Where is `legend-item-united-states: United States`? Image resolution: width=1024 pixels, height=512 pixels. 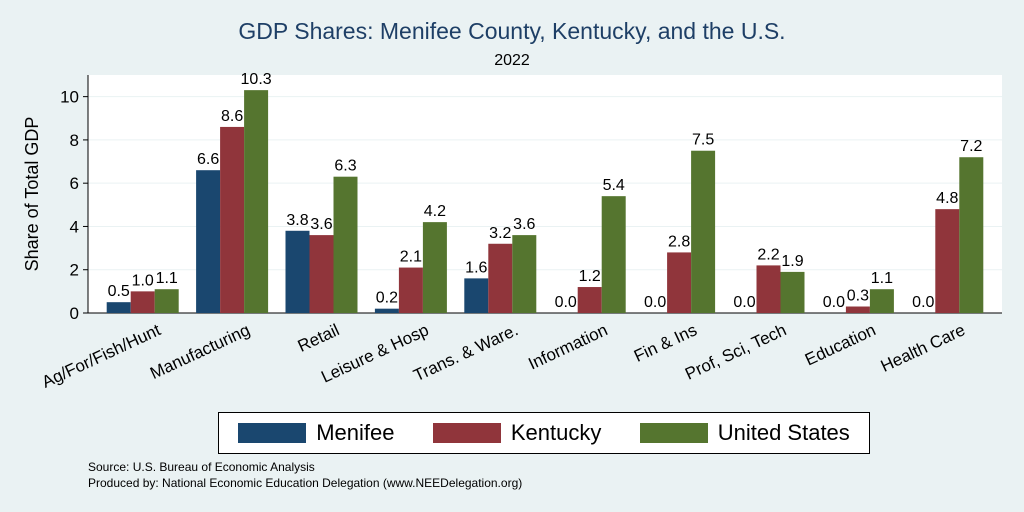 legend-item-united-states: United States is located at coordinates (744, 433).